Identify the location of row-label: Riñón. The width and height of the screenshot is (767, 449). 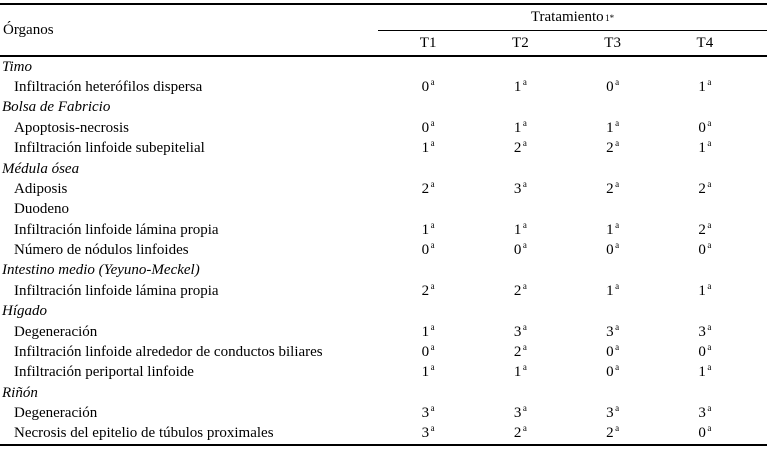
(20, 393).